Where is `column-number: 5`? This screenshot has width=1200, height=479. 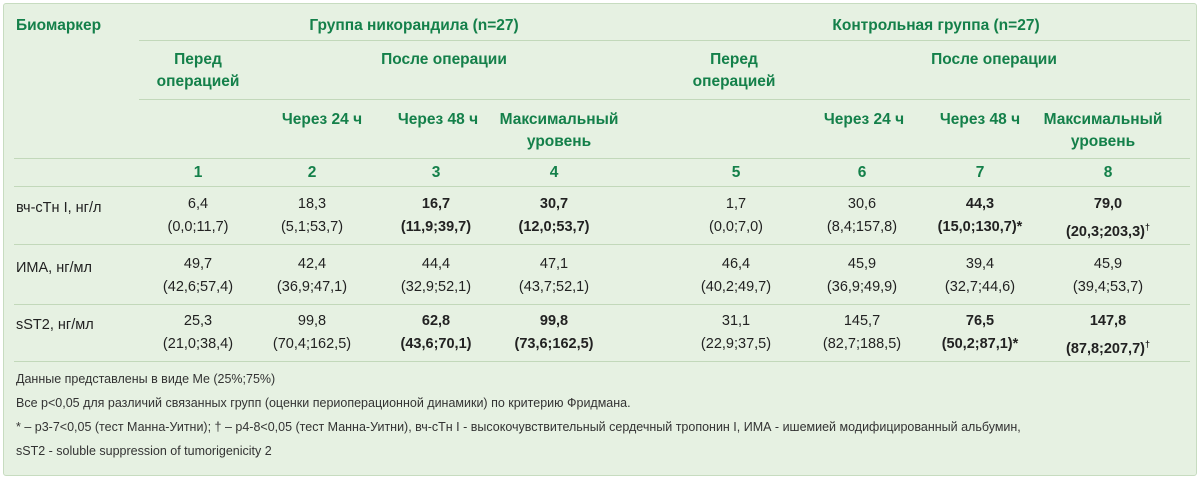 column-number: 5 is located at coordinates (736, 172).